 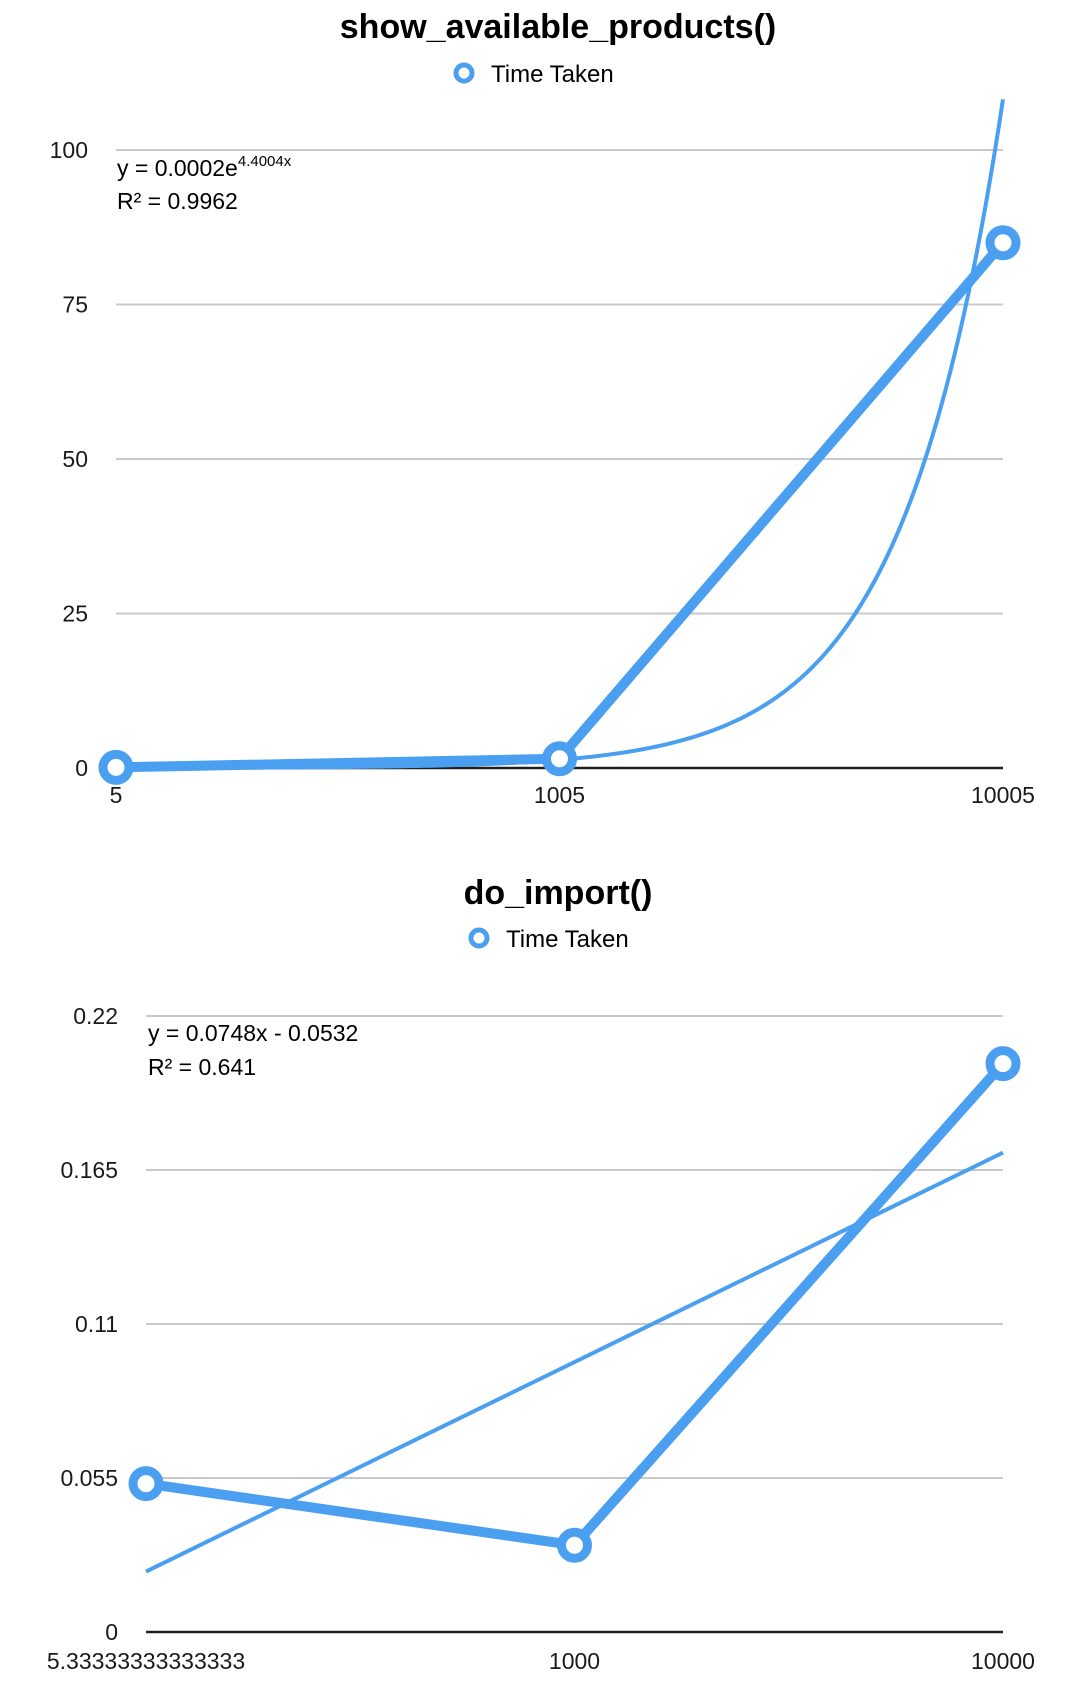 I want to click on y-tick-label: 100, so click(x=69, y=150).